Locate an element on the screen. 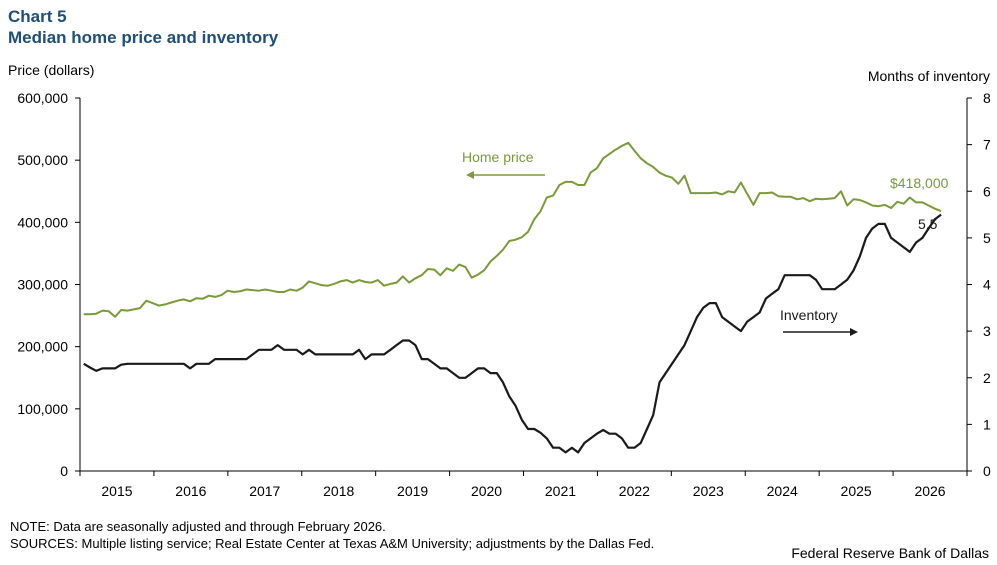  x-tick-label: 2021 is located at coordinates (560, 491).